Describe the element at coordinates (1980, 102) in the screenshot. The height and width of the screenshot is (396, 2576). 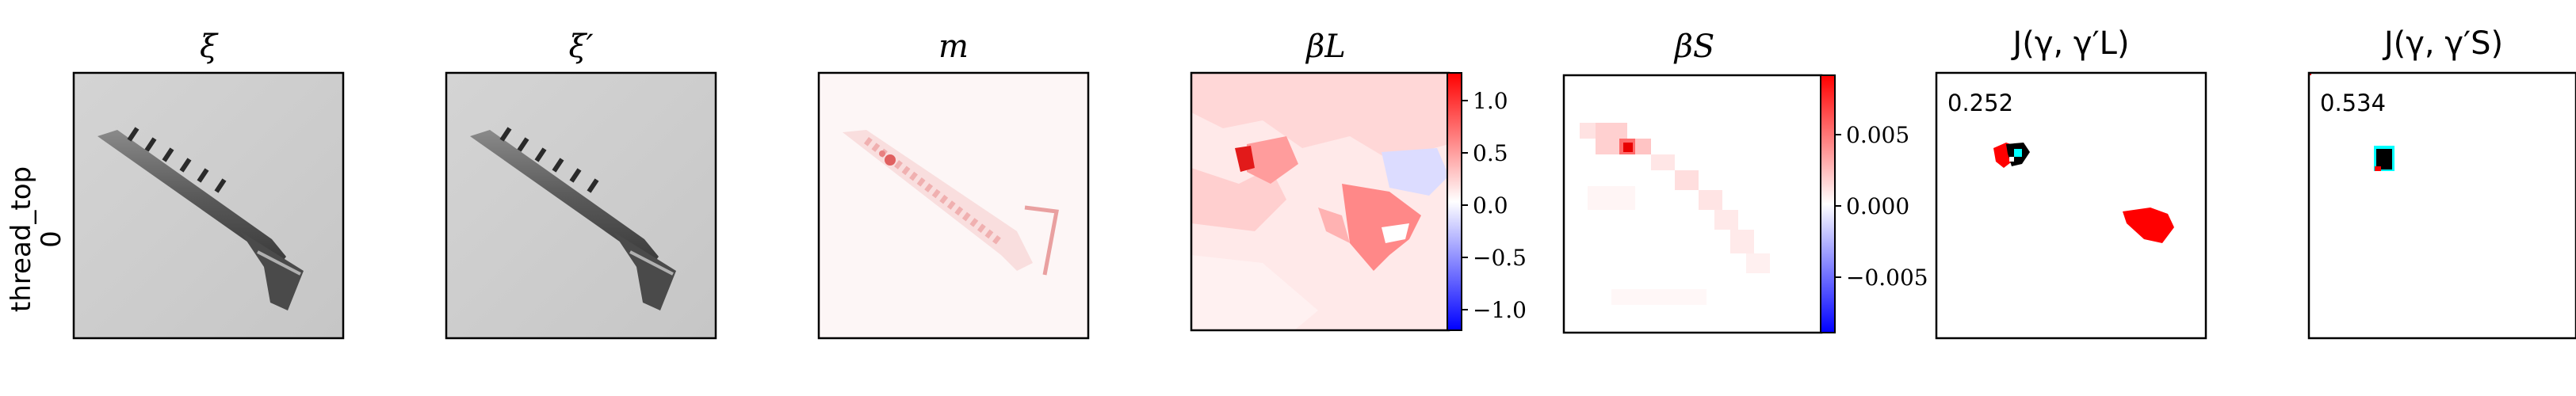
I see `jaccard-score-l: 0.252` at that location.